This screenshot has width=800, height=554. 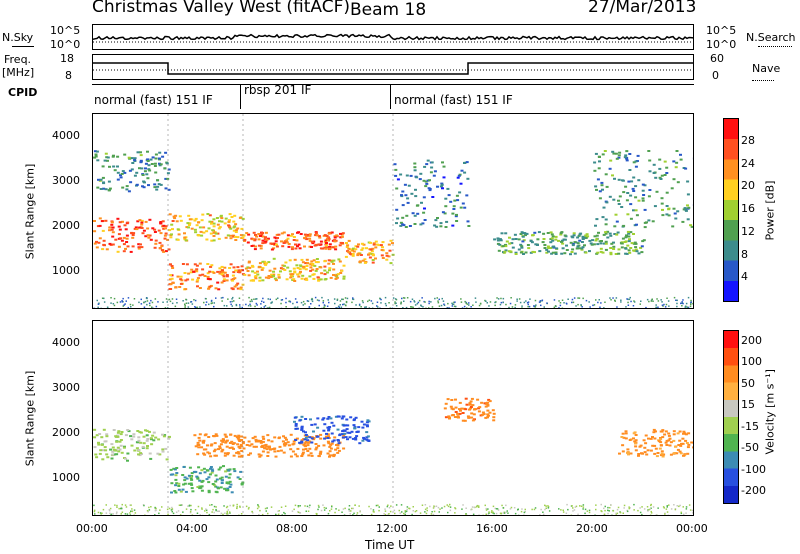 What do you see at coordinates (393, 68) in the screenshot?
I see `freq-plot` at bounding box center [393, 68].